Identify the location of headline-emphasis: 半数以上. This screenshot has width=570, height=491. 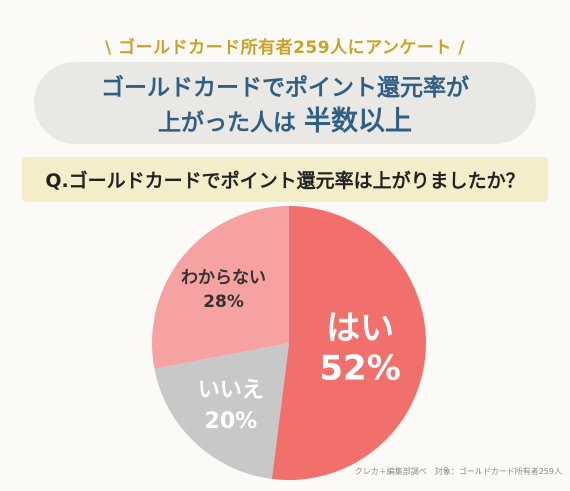
(358, 121).